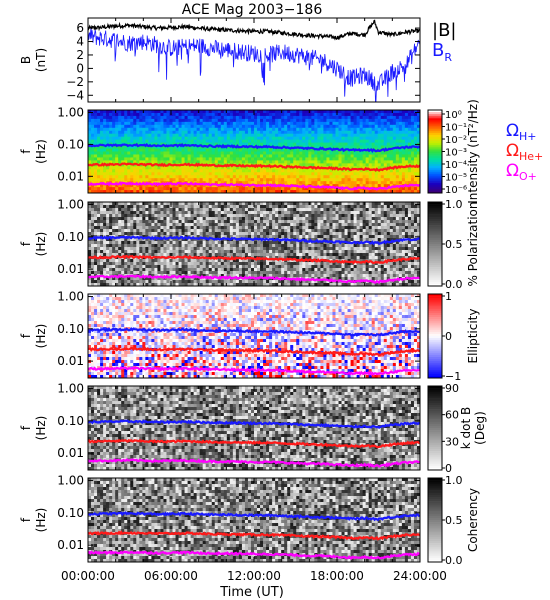 The height and width of the screenshot is (600, 550). What do you see at coordinates (80, 28) in the screenshot?
I see `y-tick-label: 6` at bounding box center [80, 28].